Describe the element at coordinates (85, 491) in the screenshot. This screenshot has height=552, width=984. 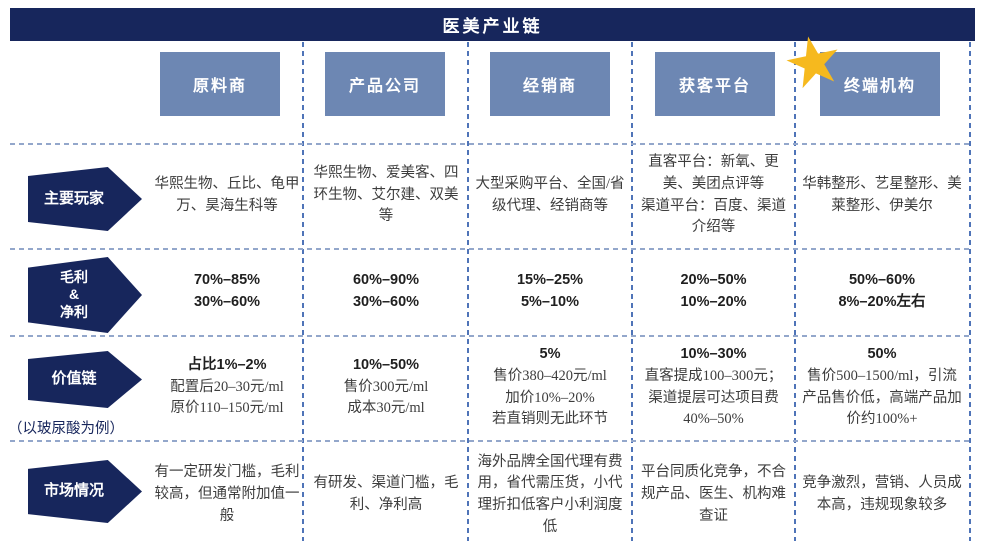
I see `row-label-market-situation: 市场情况` at that location.